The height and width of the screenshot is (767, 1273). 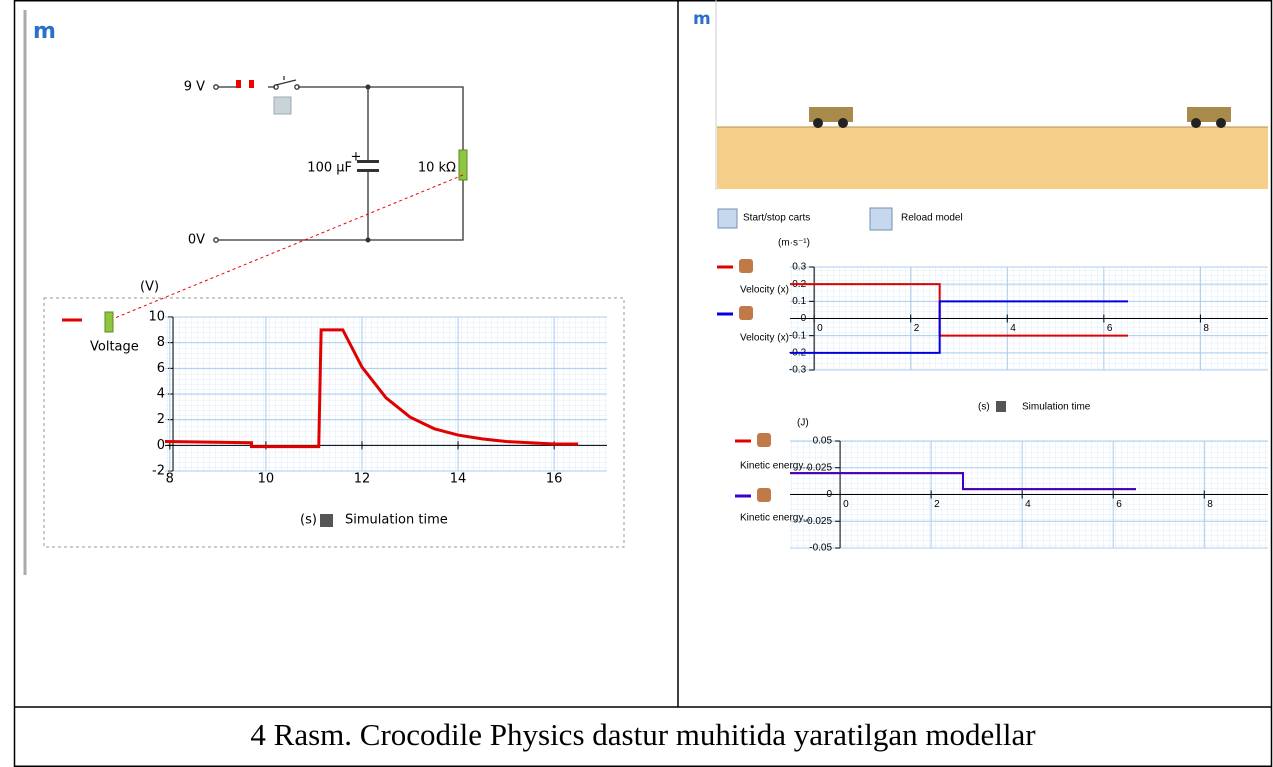 What do you see at coordinates (161, 342) in the screenshot?
I see `y-tick-label: 8` at bounding box center [161, 342].